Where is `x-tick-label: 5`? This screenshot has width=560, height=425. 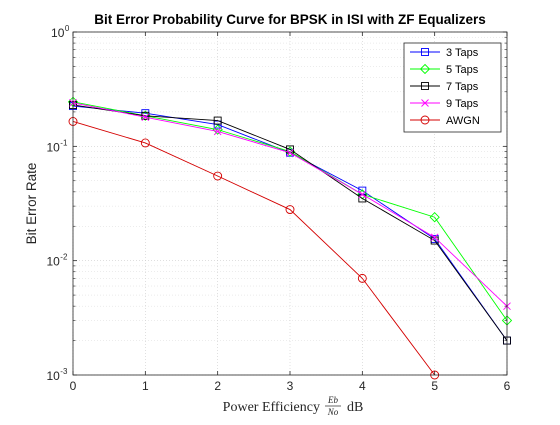
x-tick-label: 5 is located at coordinates (434, 386).